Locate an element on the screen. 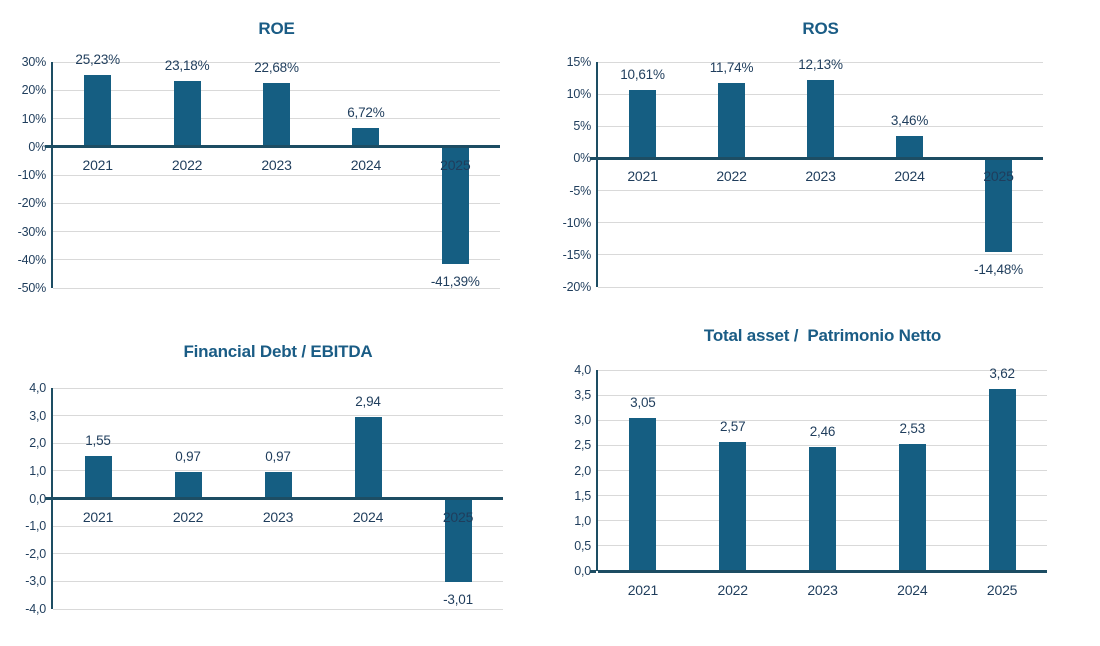 Image resolution: width=1100 pixels, height=646 pixels. value-label: 6,72% is located at coordinates (366, 112).